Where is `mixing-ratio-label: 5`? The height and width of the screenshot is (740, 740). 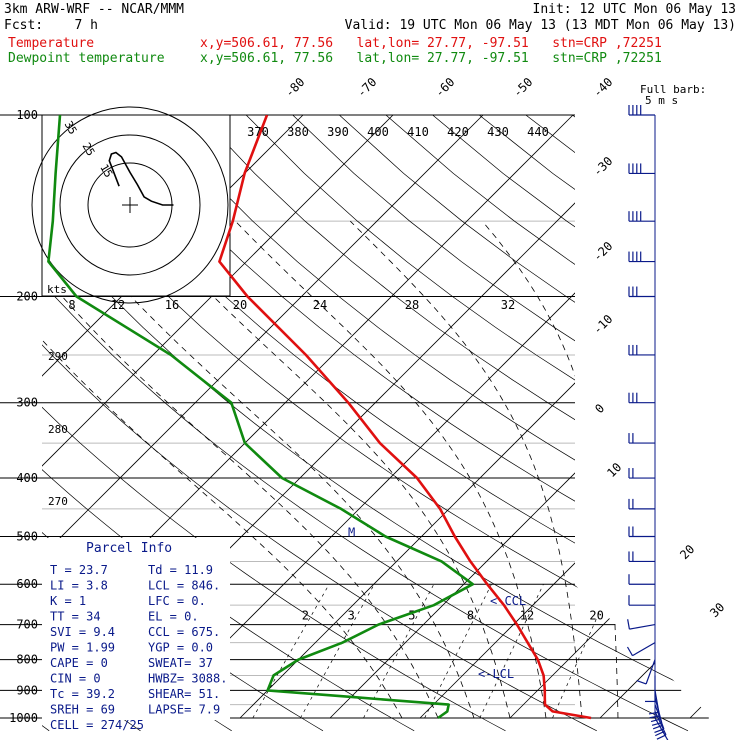 mixing-ratio-label: 5 is located at coordinates (411, 616).